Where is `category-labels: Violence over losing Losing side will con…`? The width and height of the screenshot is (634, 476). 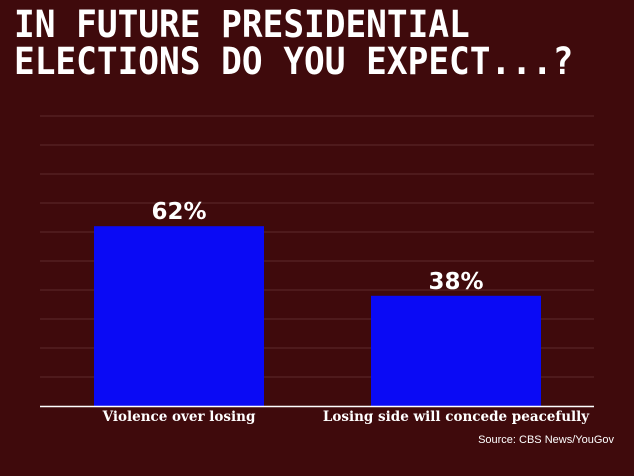
category-labels: Violence over losing Losing side will con… is located at coordinates (346, 417).